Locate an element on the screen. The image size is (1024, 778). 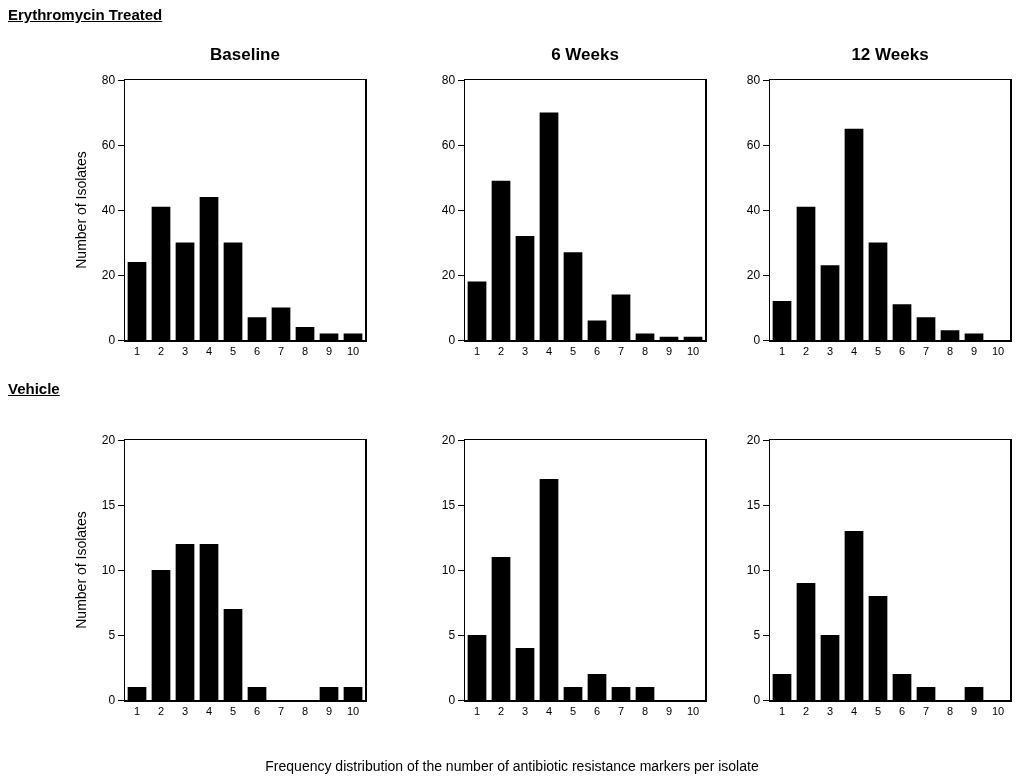
text: Vehicle is located at coordinates (34, 388).